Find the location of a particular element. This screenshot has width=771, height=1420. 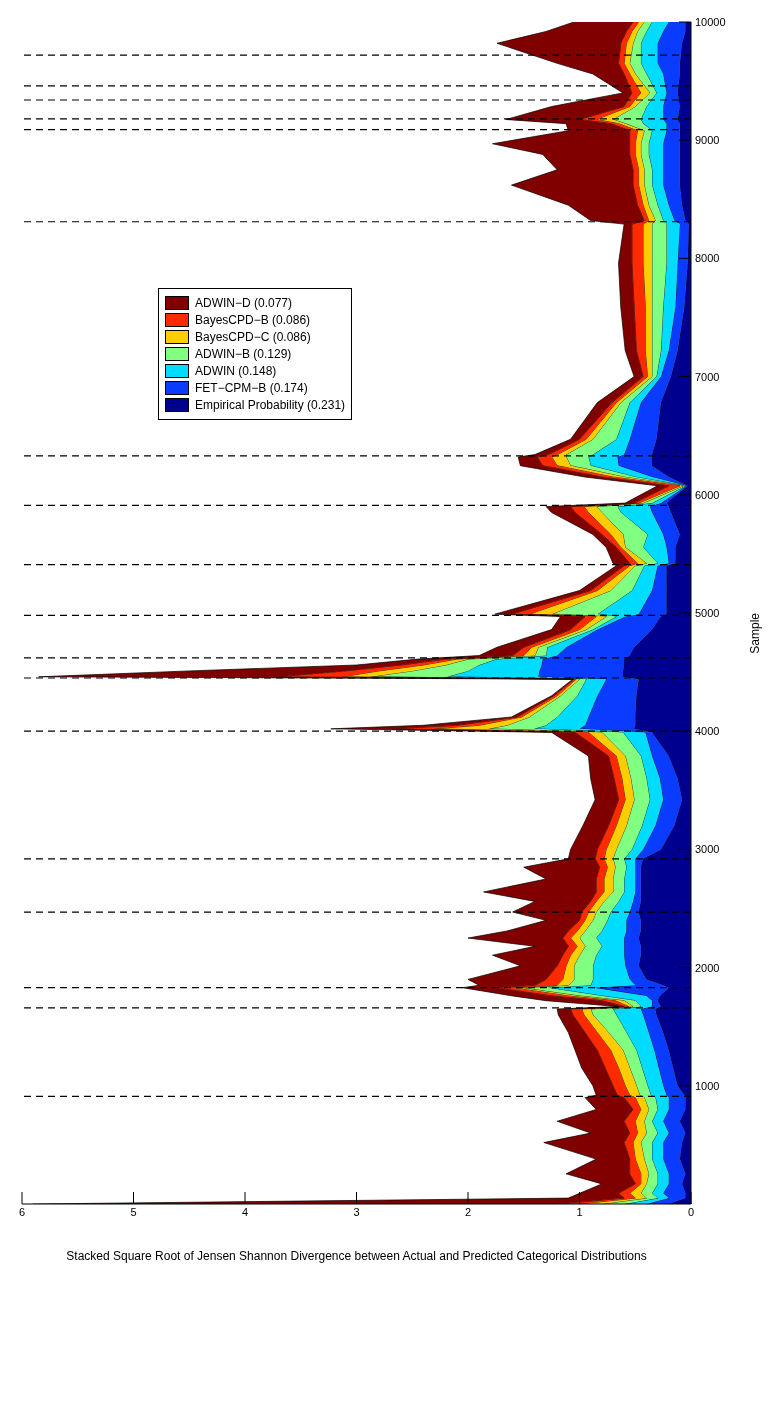

x-tick-label: 1 is located at coordinates (579, 1211).